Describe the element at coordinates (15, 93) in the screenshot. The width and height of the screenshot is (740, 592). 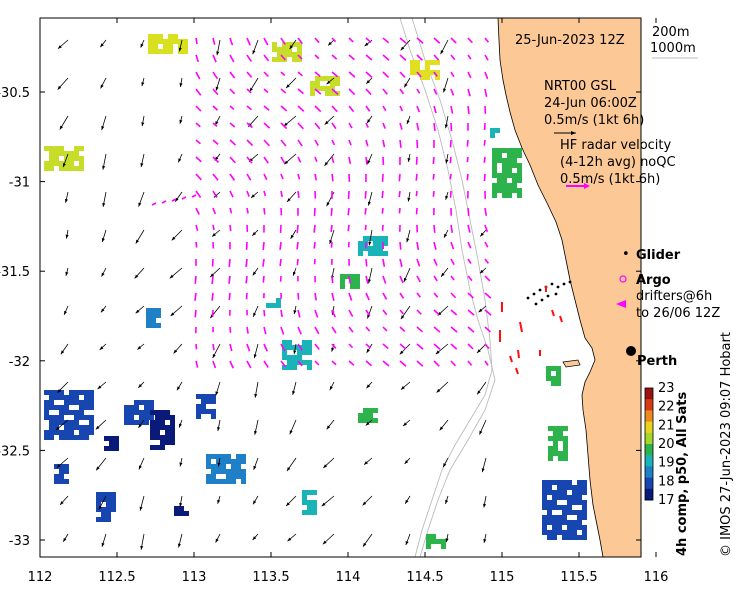
I see `lat-tick-label: -30.5` at that location.